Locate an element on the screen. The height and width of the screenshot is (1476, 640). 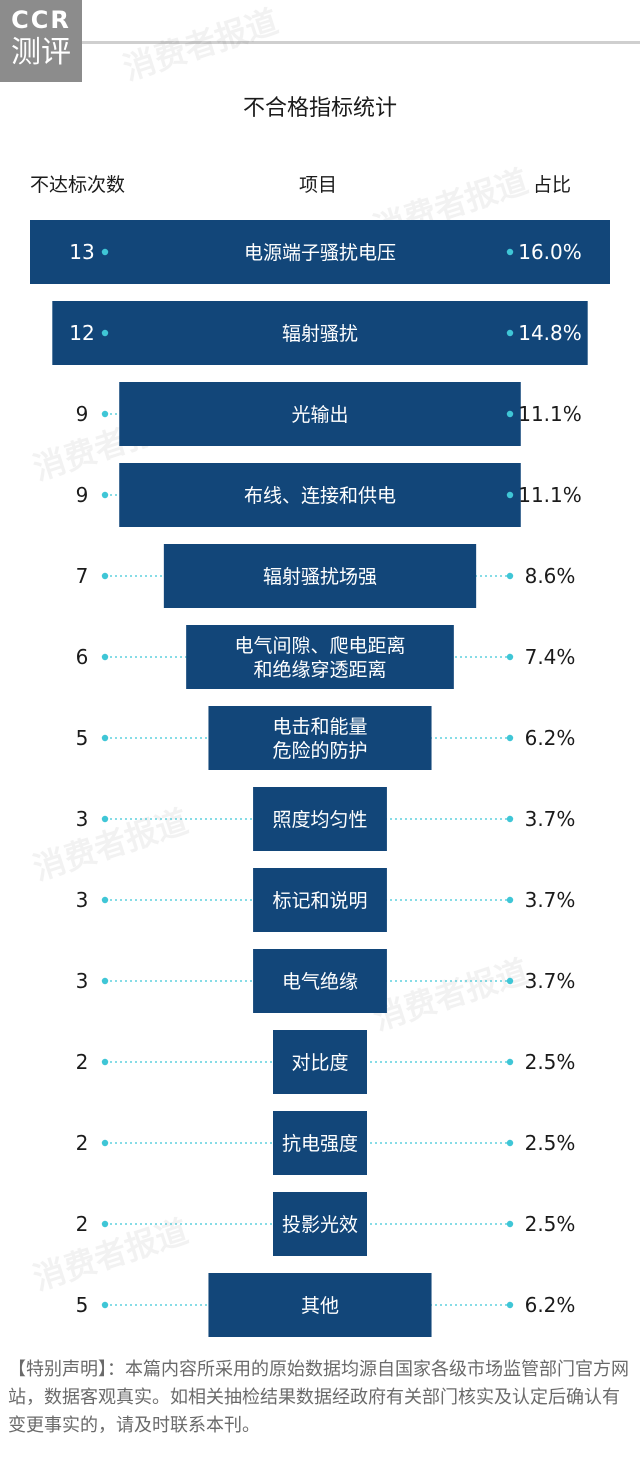
count-label: 13 is located at coordinates (81, 252).